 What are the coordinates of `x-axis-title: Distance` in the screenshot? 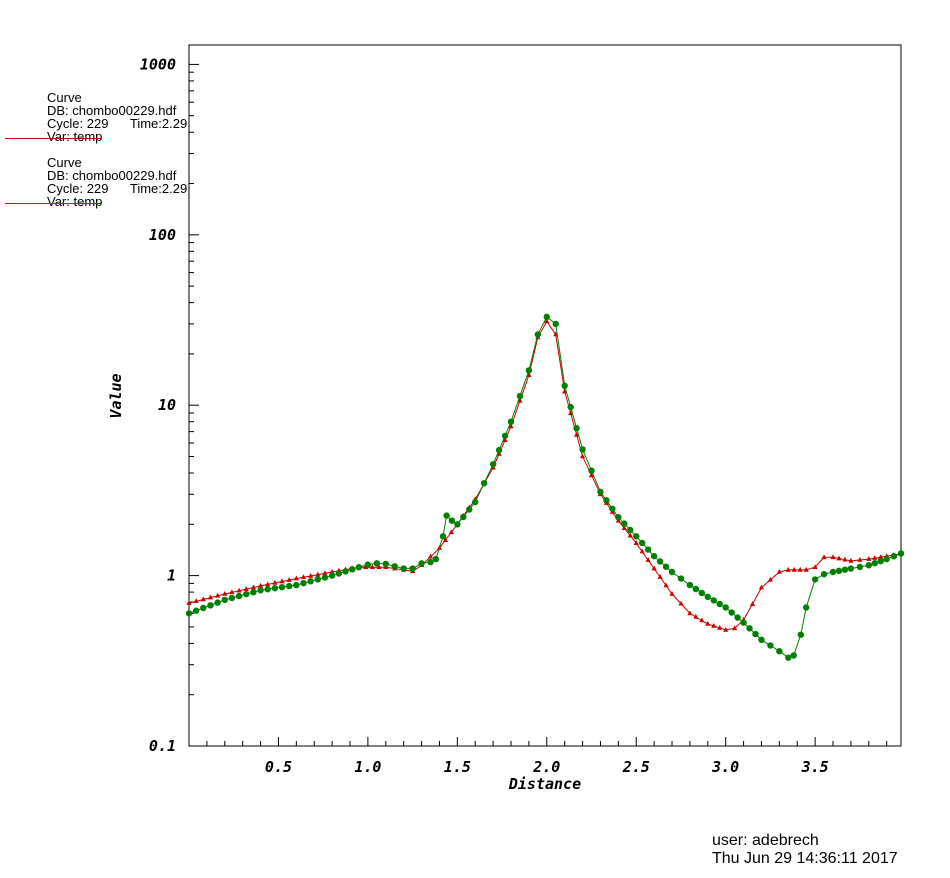 It's located at (544, 784).